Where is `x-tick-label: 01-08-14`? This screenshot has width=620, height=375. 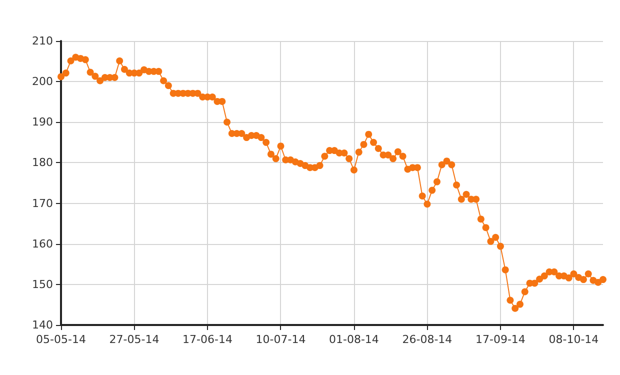
x-tick-label: 01-08-14 is located at coordinates (354, 339).